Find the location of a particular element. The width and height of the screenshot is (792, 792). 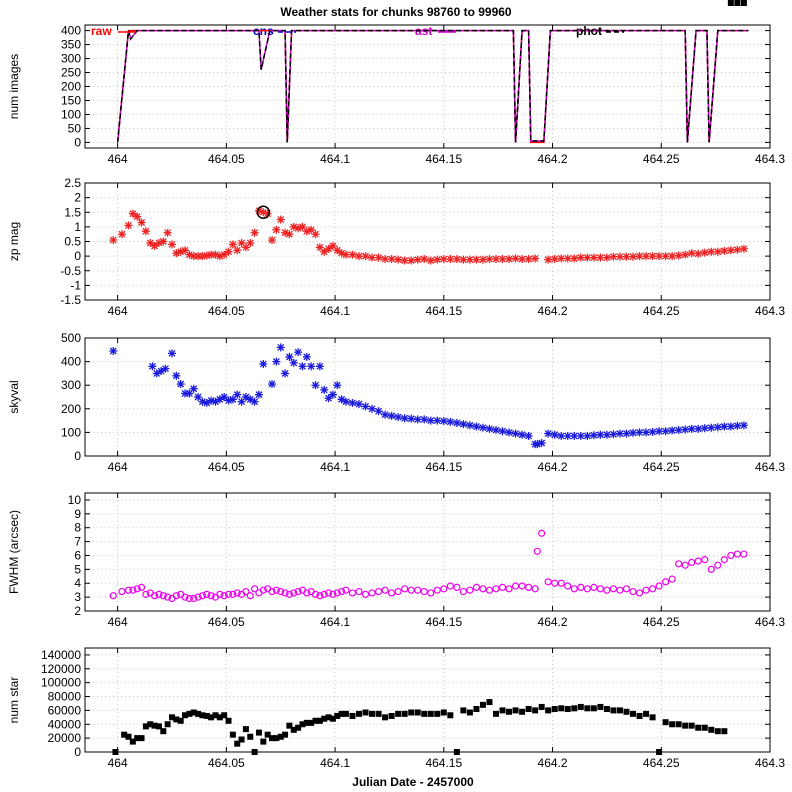

y-tick-label: 4 is located at coordinates (77, 583).